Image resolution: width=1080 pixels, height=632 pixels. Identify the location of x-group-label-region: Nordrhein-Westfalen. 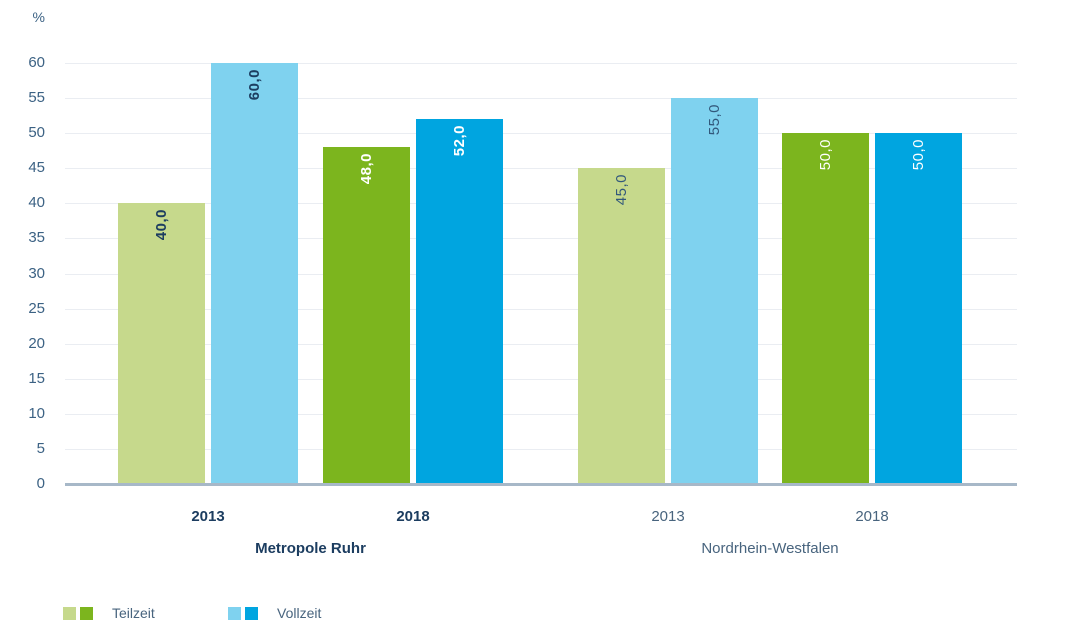
(770, 548).